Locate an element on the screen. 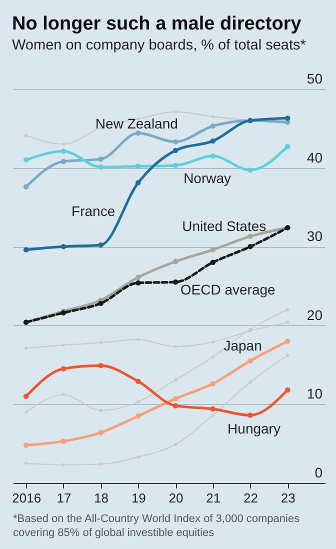 The height and width of the screenshot is (549, 336). x-tick-label: 17 is located at coordinates (64, 498).